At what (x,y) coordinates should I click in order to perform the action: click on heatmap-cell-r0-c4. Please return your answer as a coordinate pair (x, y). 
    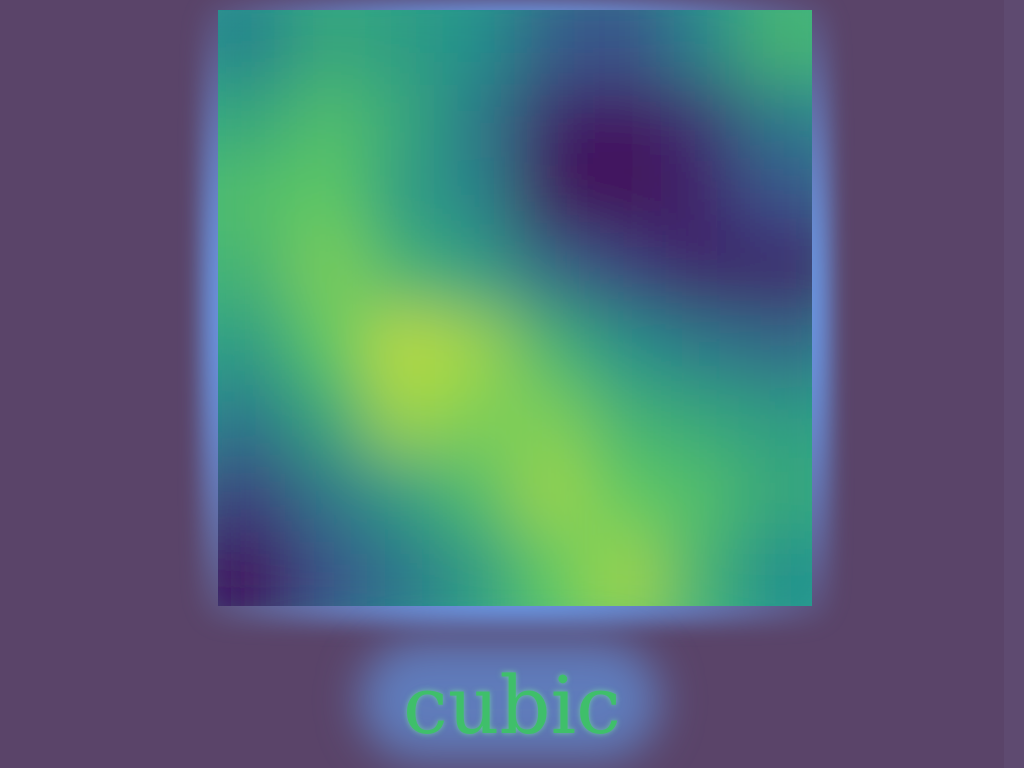
    Looking at the image, I should click on (552, 48).